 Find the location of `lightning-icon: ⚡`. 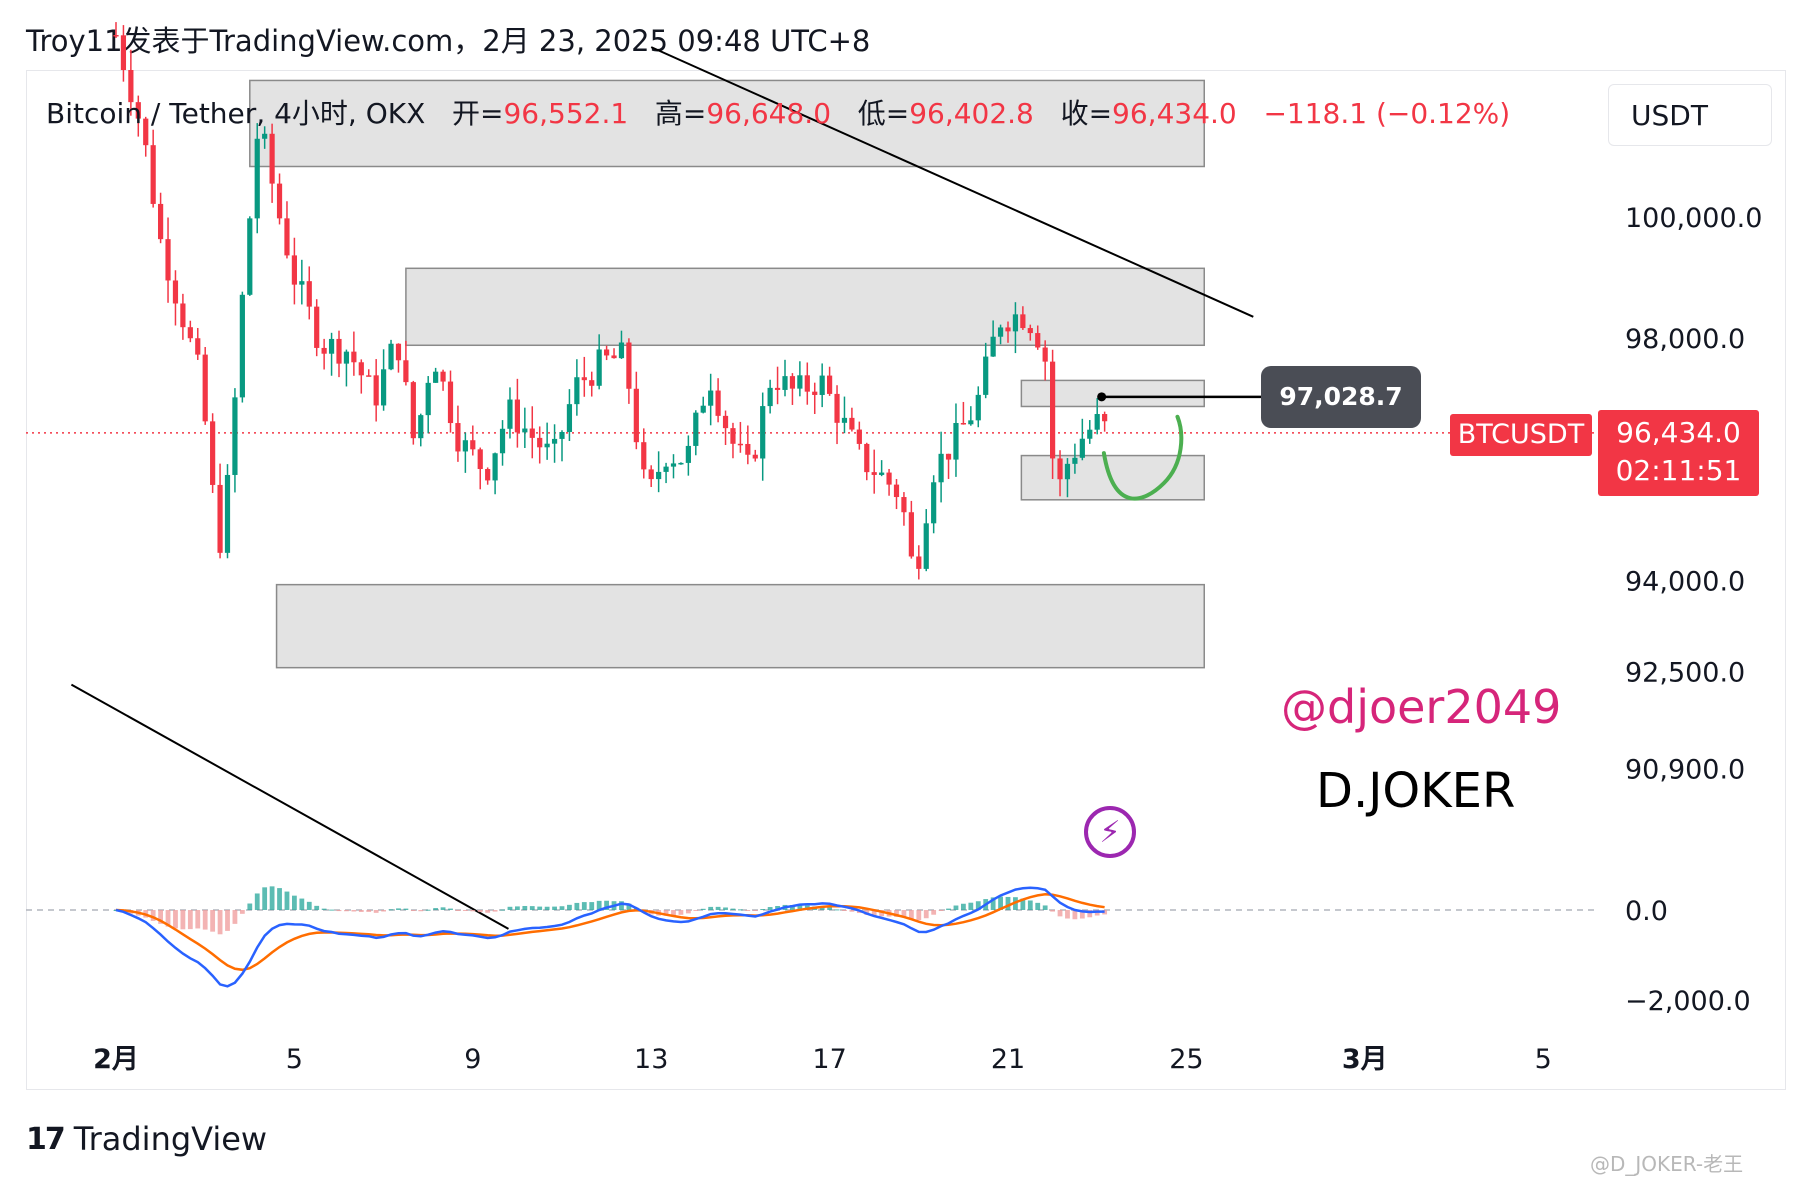

lightning-icon: ⚡ is located at coordinates (1110, 832).